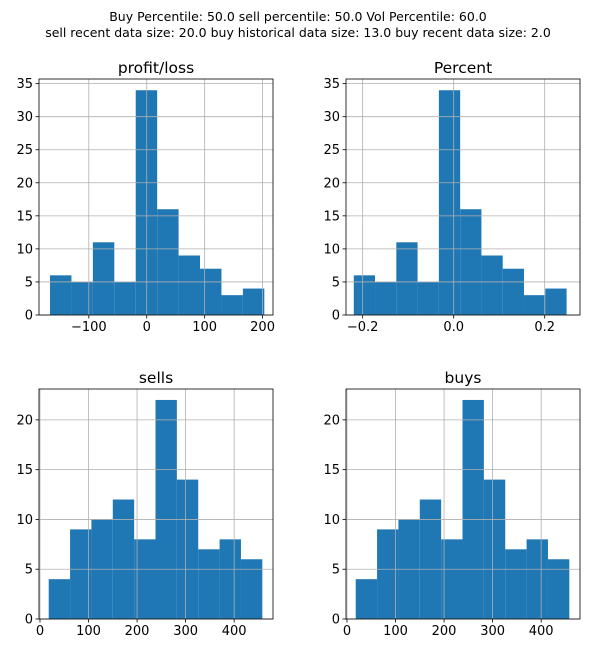 Image resolution: width=590 pixels, height=652 pixels. Describe the element at coordinates (331, 84) in the screenshot. I see `percent-ytick-label-7: 35` at that location.